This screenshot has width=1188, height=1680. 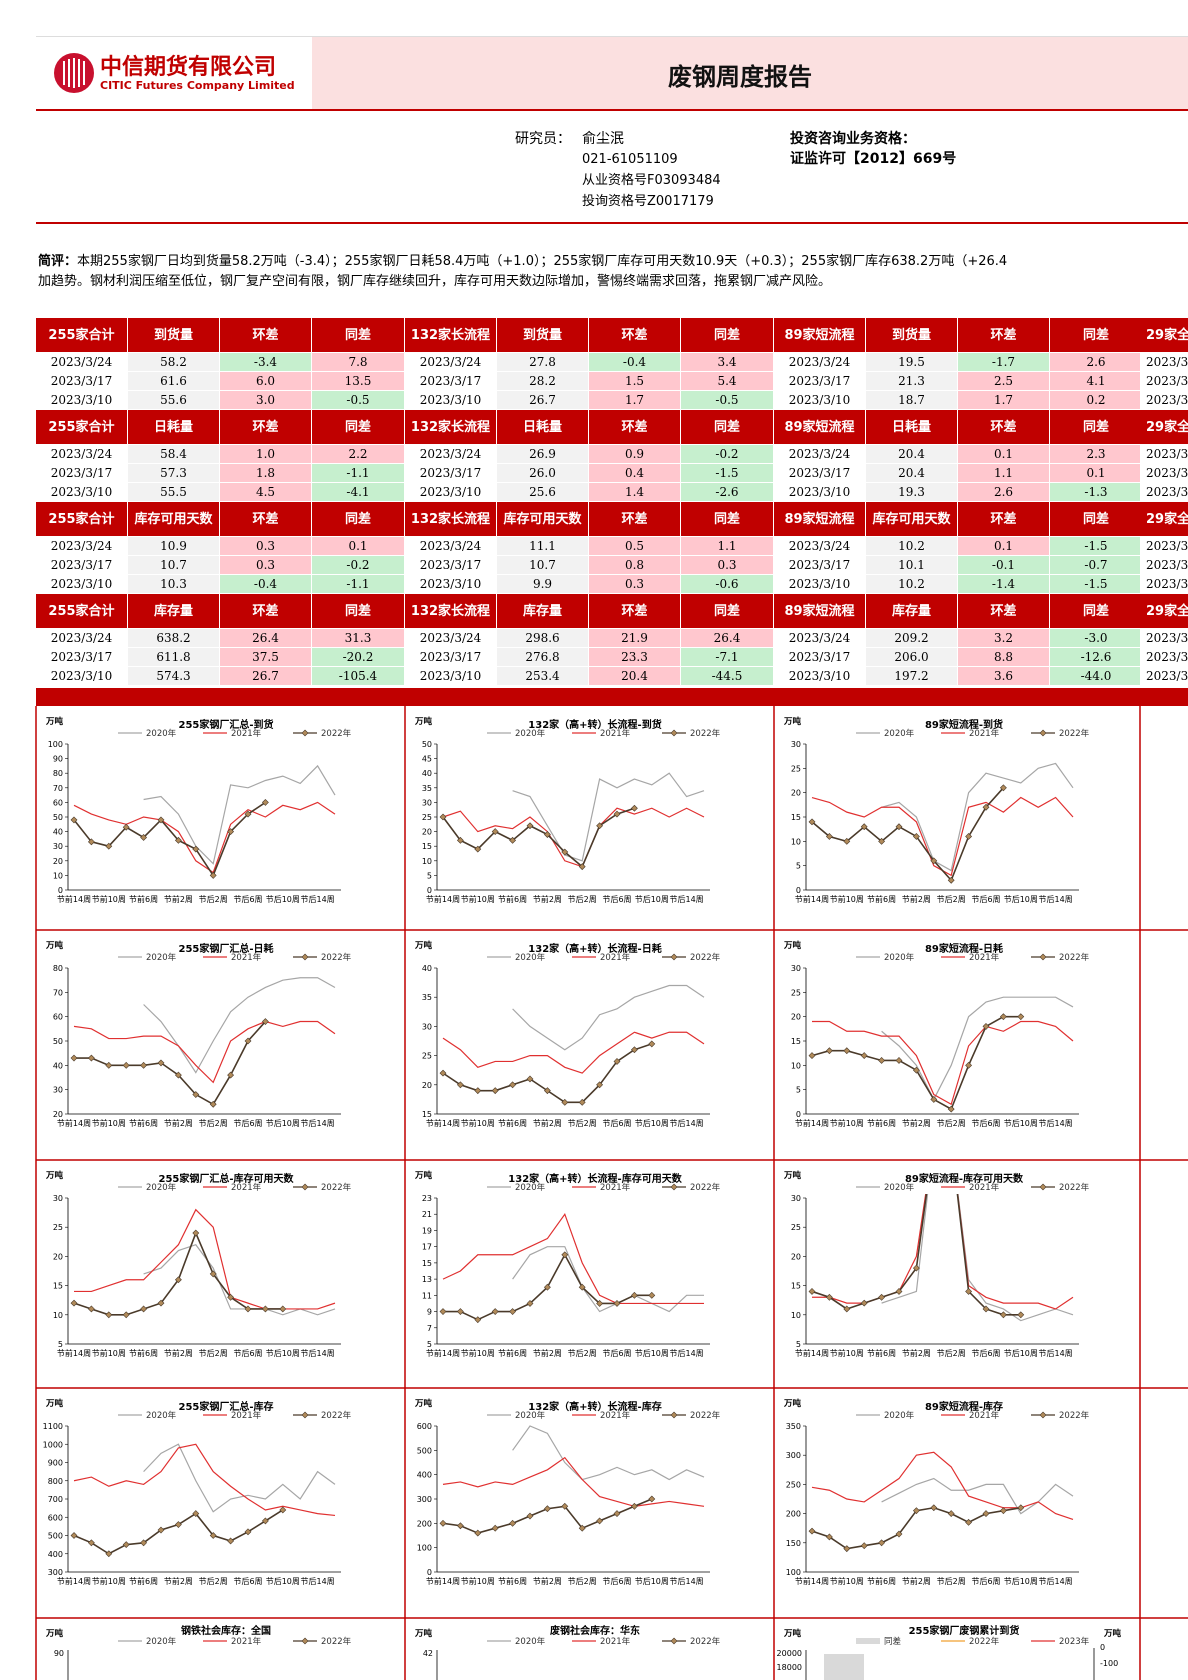 What do you see at coordinates (358, 362) in the screenshot?
I see `table-cell: 7.8` at bounding box center [358, 362].